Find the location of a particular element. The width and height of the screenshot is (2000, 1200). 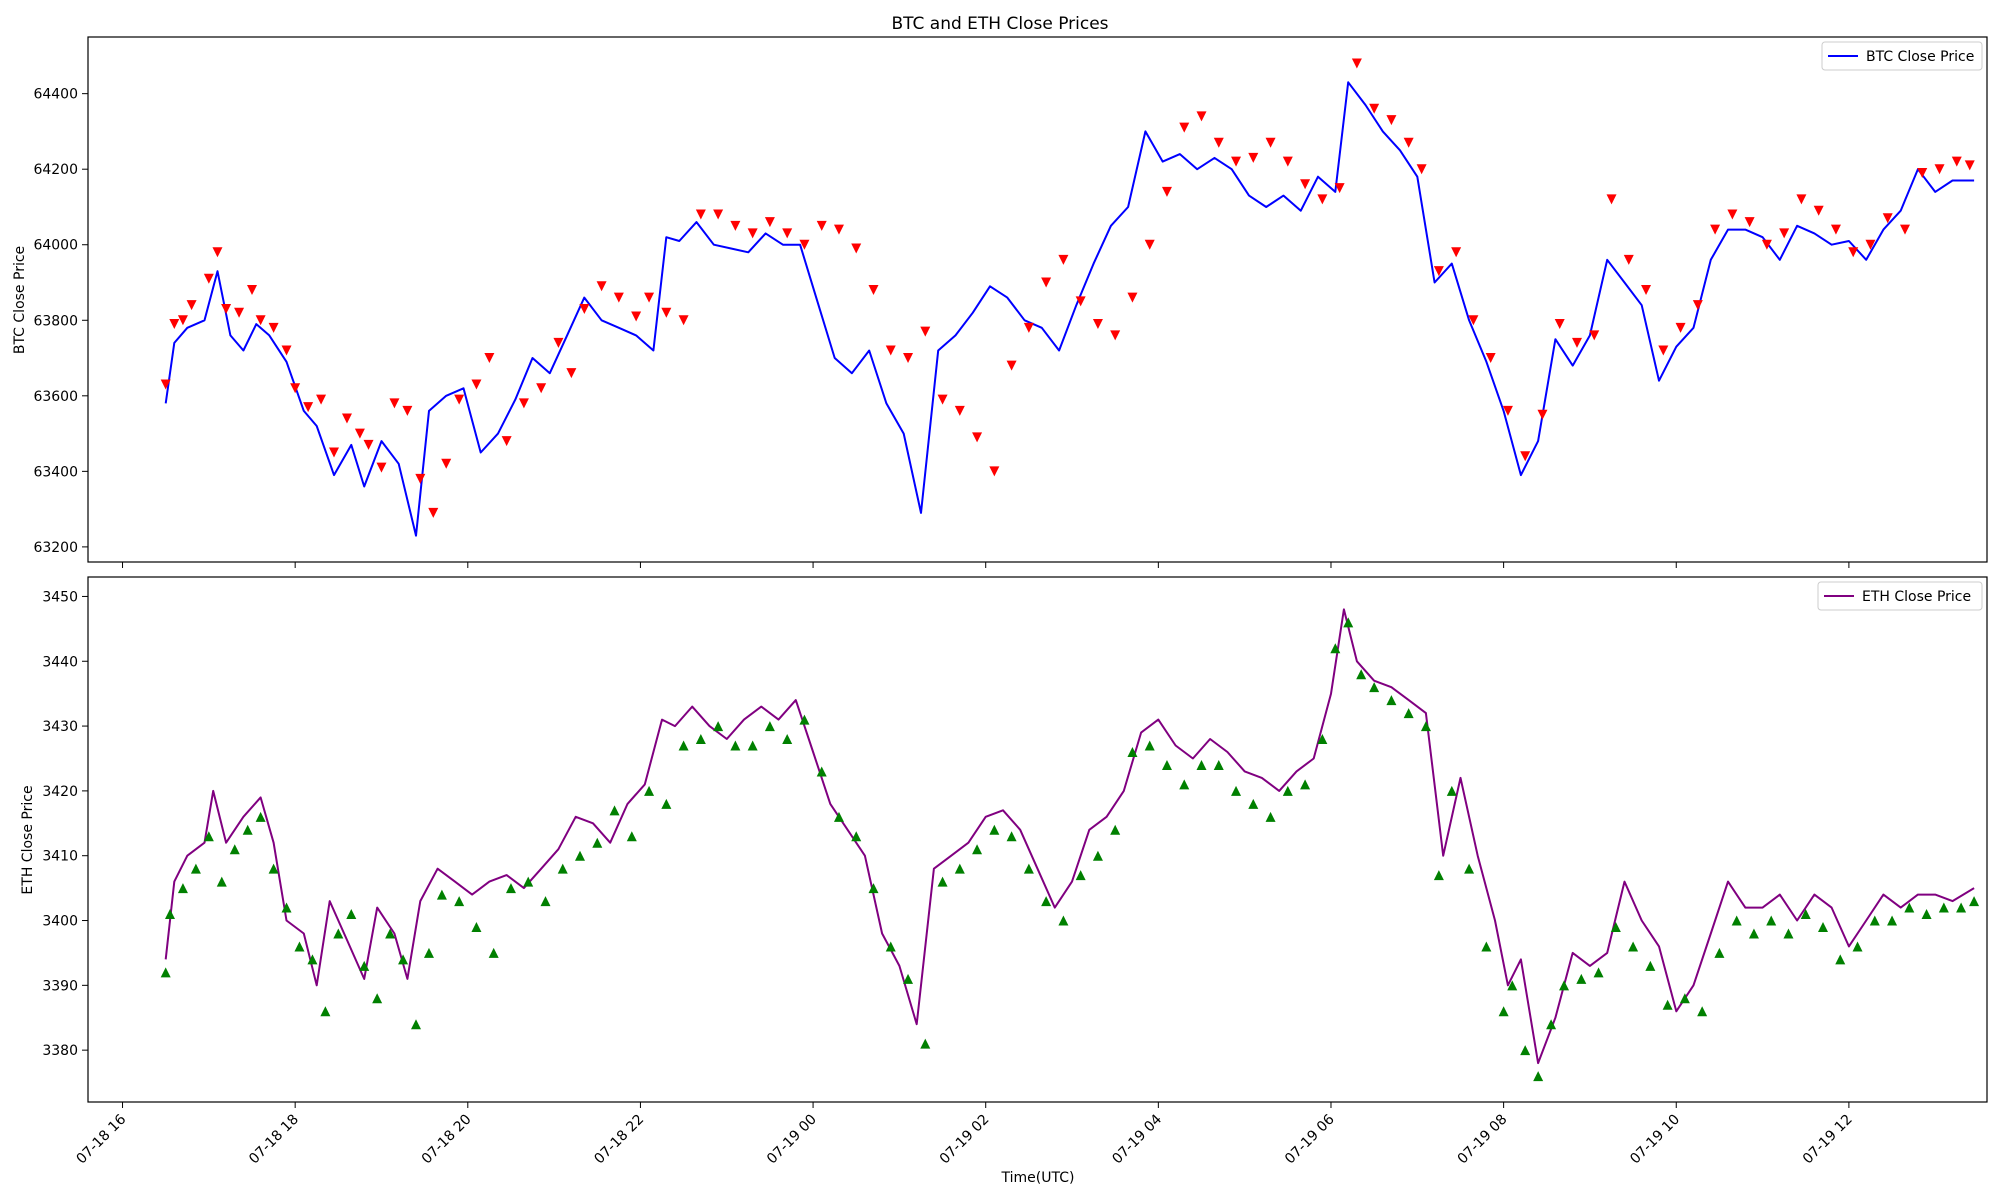

x-axis-label: Time(UTC) is located at coordinates (1038, 1178).